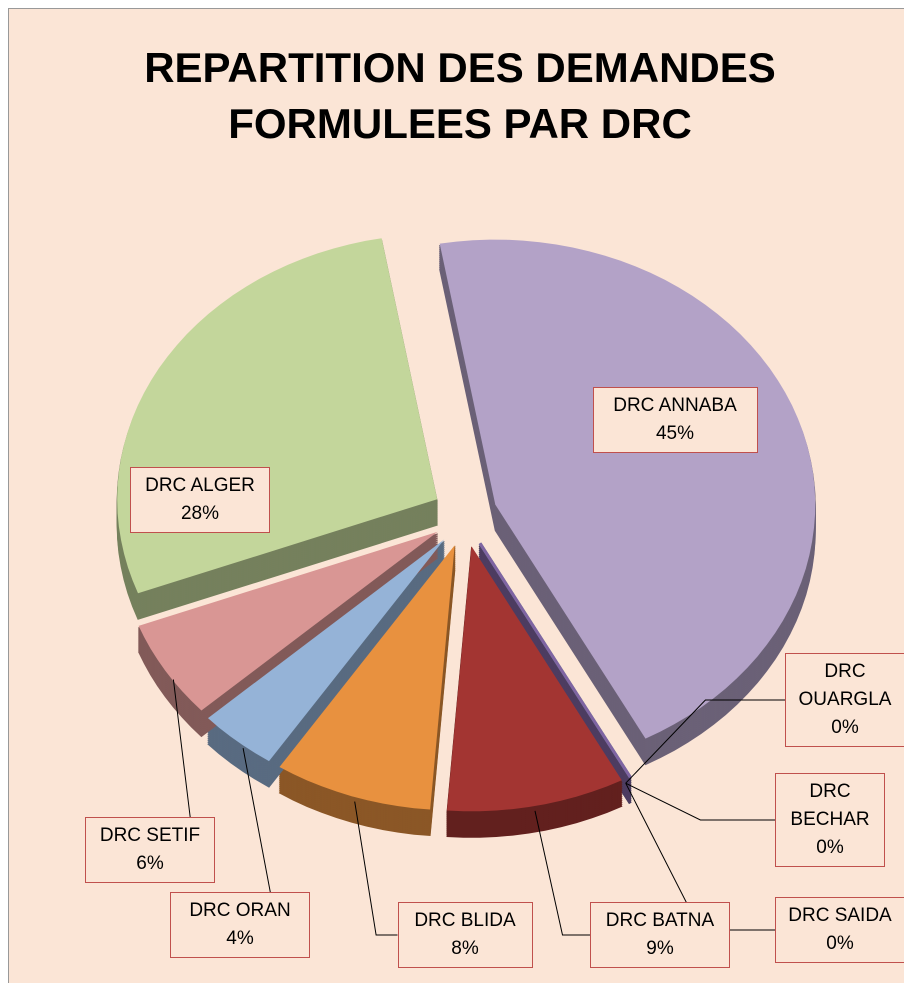 This screenshot has width=904, height=983. What do you see at coordinates (660, 948) in the screenshot?
I see `data-label-value: 9%` at bounding box center [660, 948].